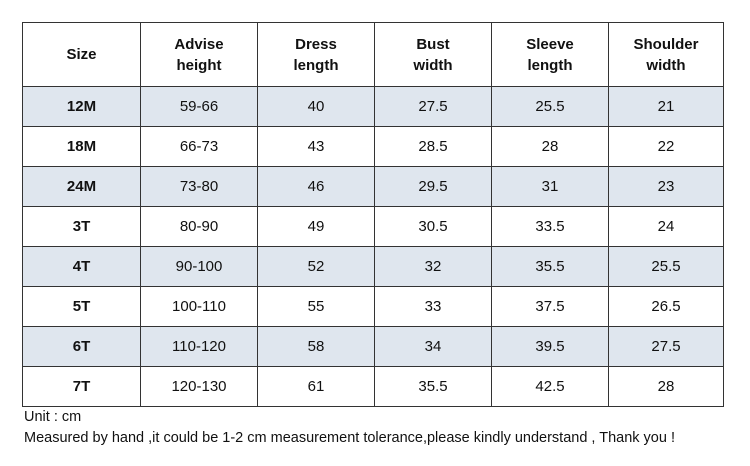 This screenshot has height=466, width=750. I want to click on table-row: 24M 73-80 46 29.5 31 23, so click(373, 186).